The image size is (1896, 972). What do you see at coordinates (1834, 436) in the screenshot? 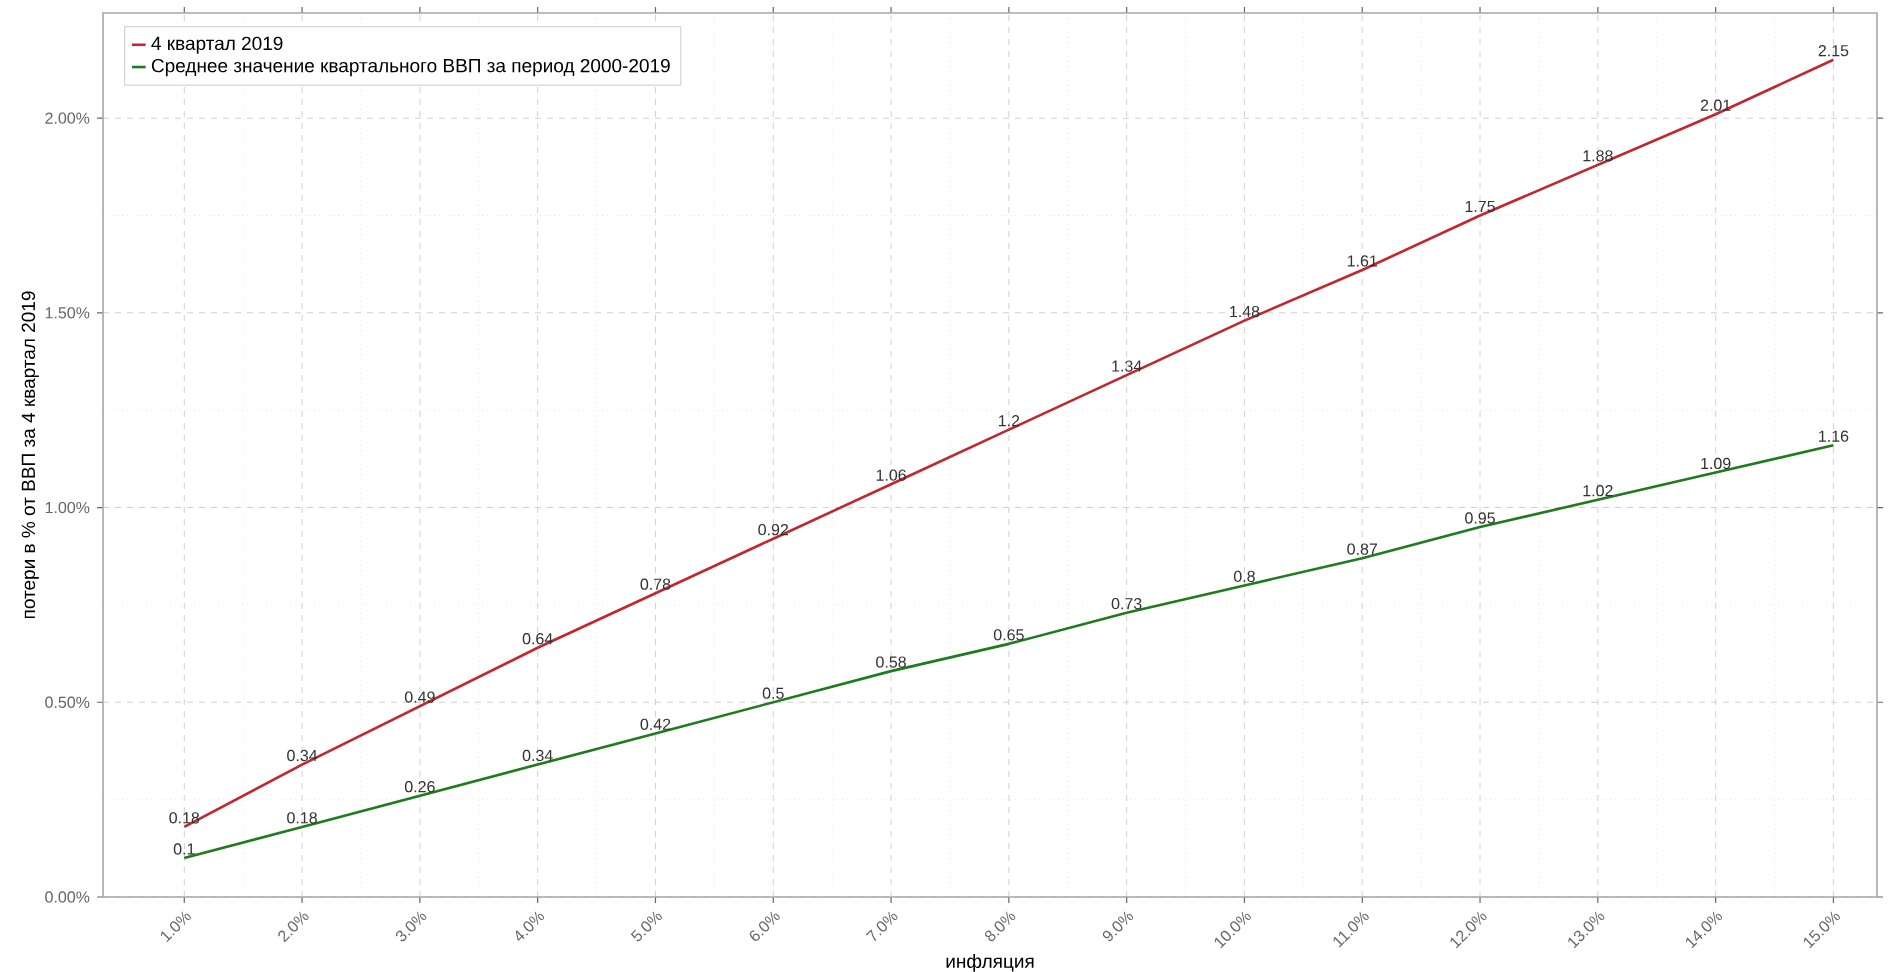
I see `data-label: 1.16` at bounding box center [1834, 436].